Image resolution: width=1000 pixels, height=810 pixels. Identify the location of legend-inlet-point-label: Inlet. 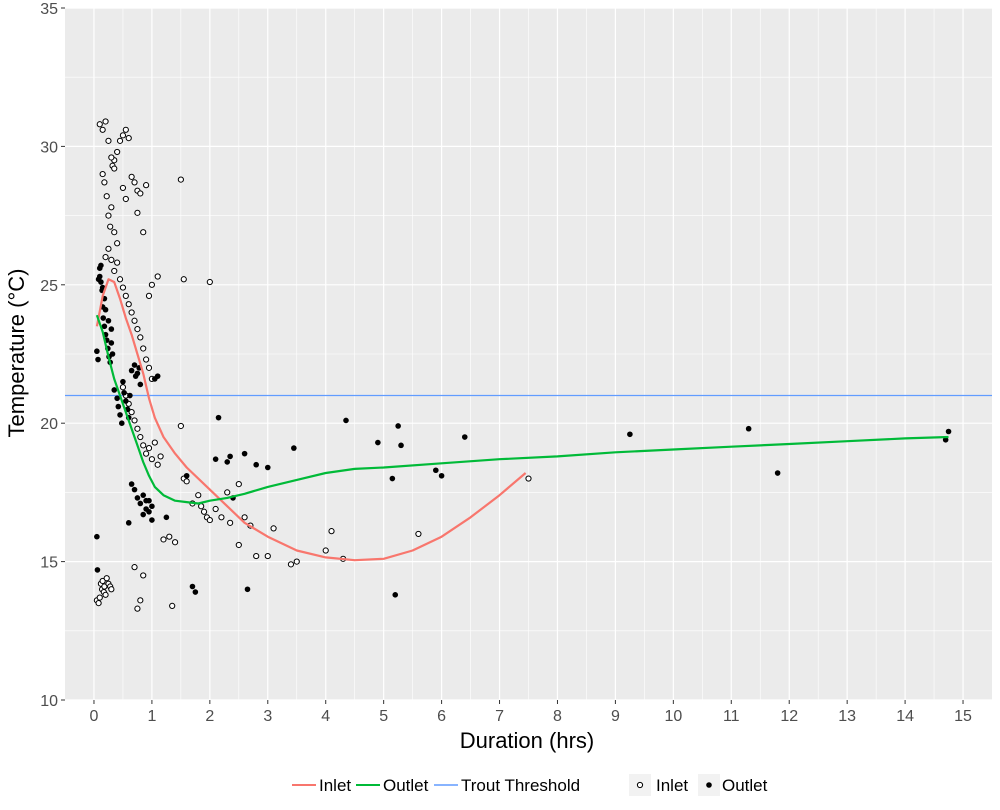
(672, 785).